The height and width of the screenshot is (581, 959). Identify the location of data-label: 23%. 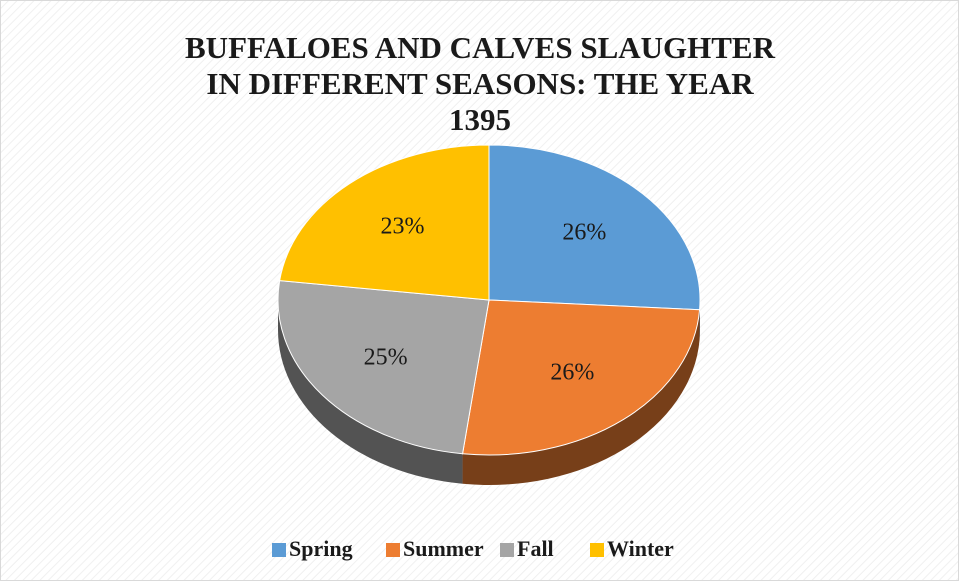
(402, 226).